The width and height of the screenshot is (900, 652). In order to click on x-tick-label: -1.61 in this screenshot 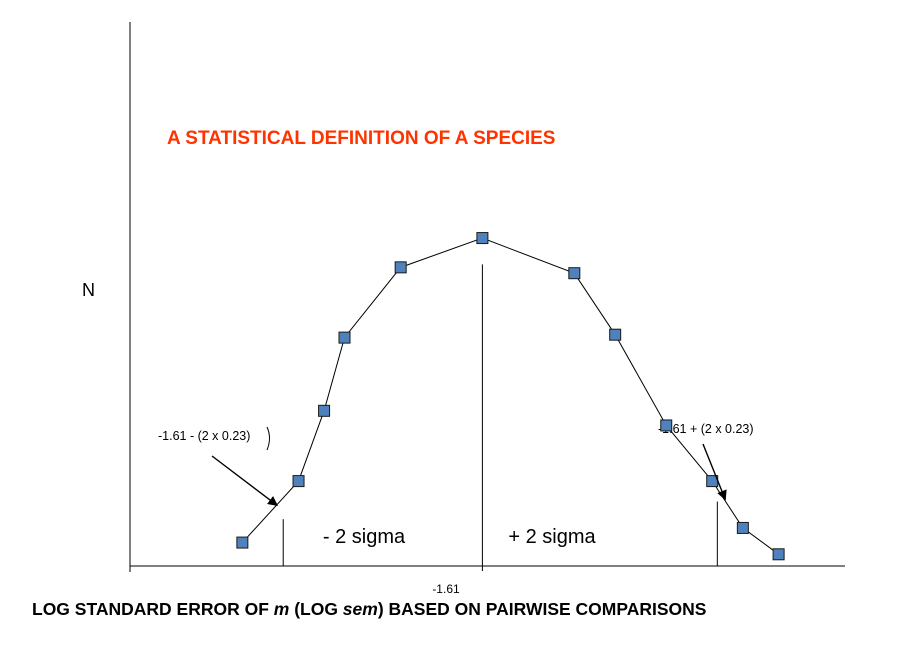, I will do `click(446, 589)`.